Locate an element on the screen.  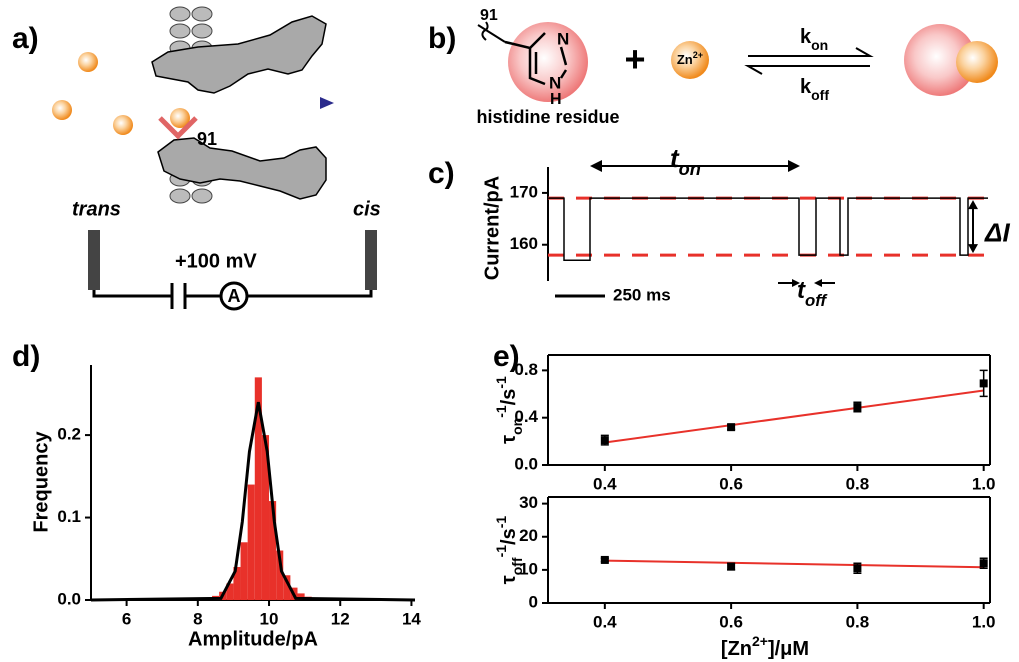
y-tick-label: 30 is located at coordinates (528, 502).